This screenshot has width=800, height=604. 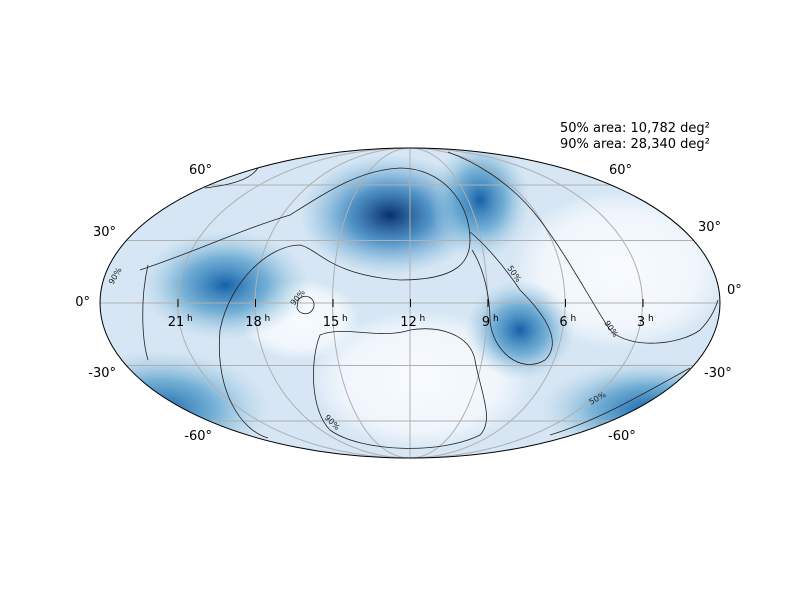 I want to click on ra-label: 3, so click(x=641, y=322).